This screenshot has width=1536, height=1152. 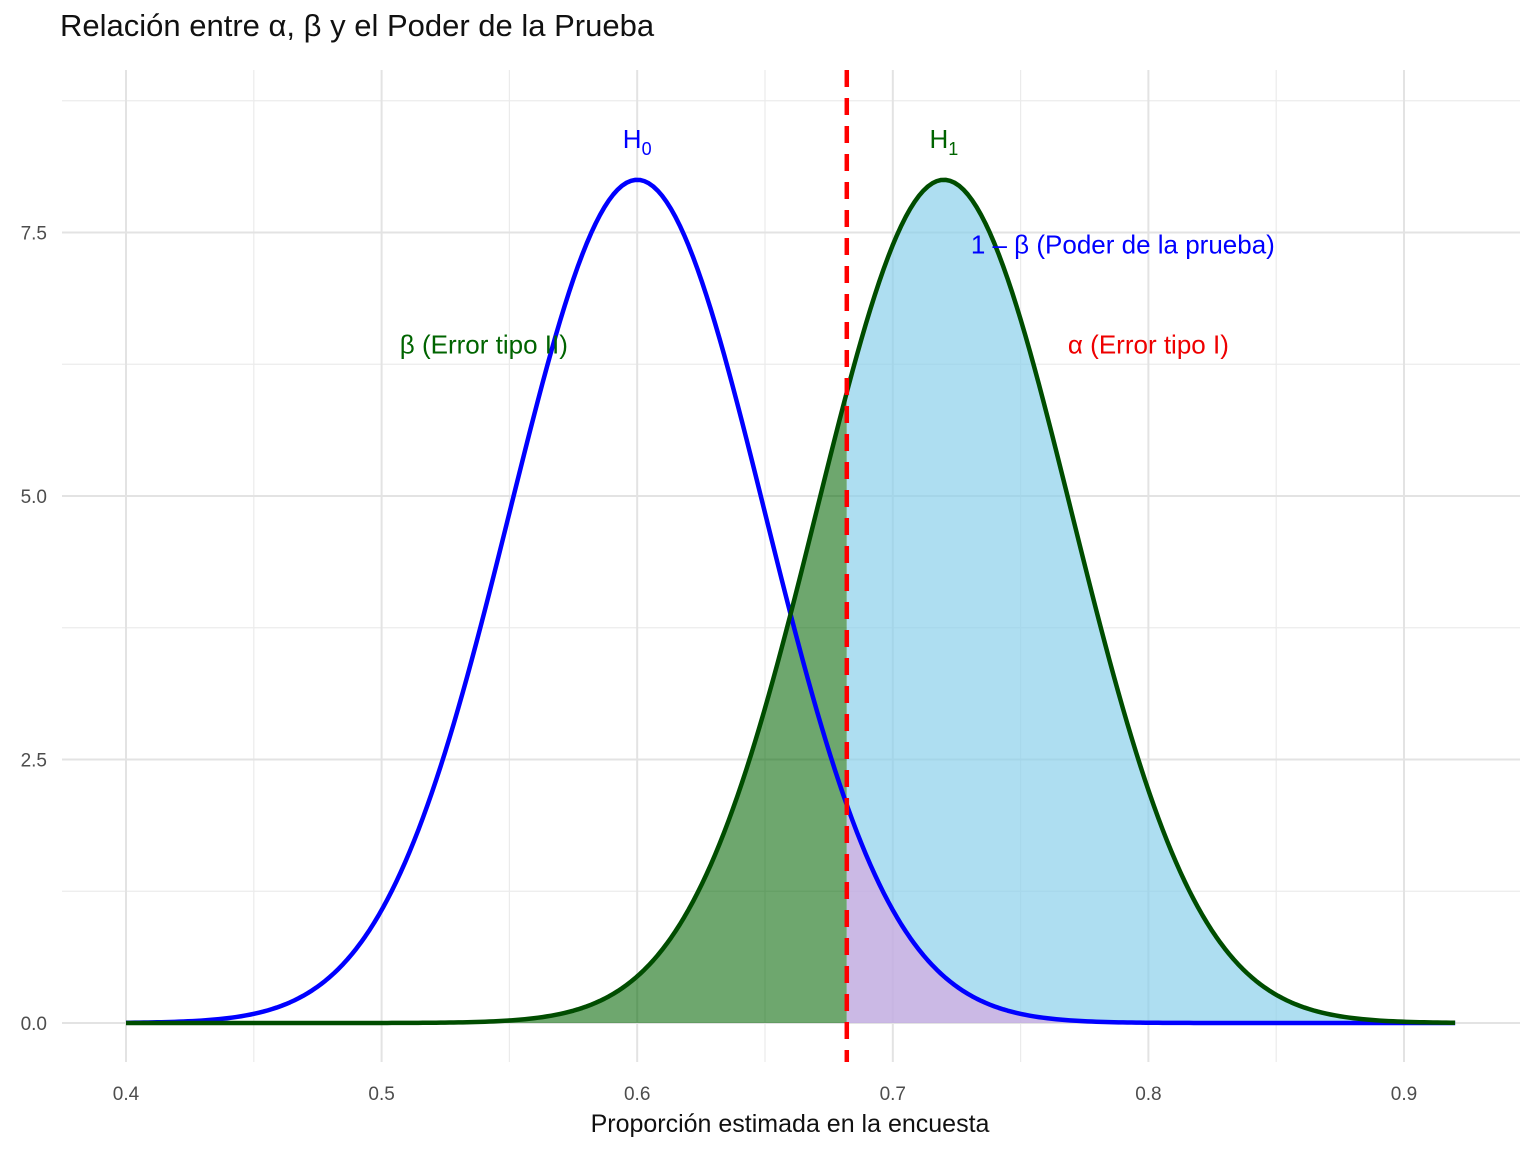 I want to click on x-tick-label: 0.9, so click(x=1404, y=1094).